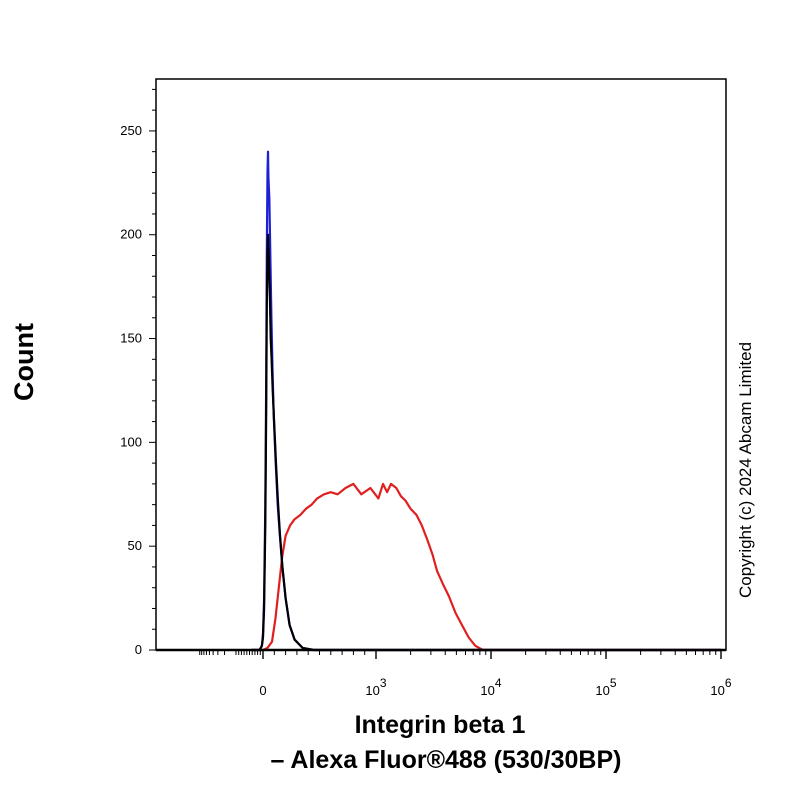 Image resolution: width=800 pixels, height=800 pixels. Describe the element at coordinates (720, 687) in the screenshot. I see `x-tick-label: 10⁶` at that location.